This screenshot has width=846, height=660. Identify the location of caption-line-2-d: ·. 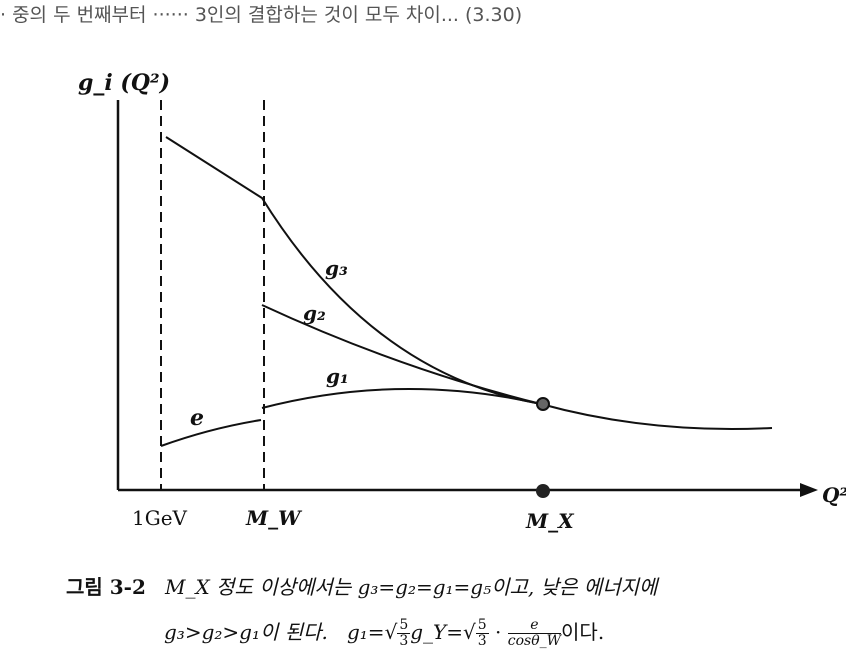
(498, 632).